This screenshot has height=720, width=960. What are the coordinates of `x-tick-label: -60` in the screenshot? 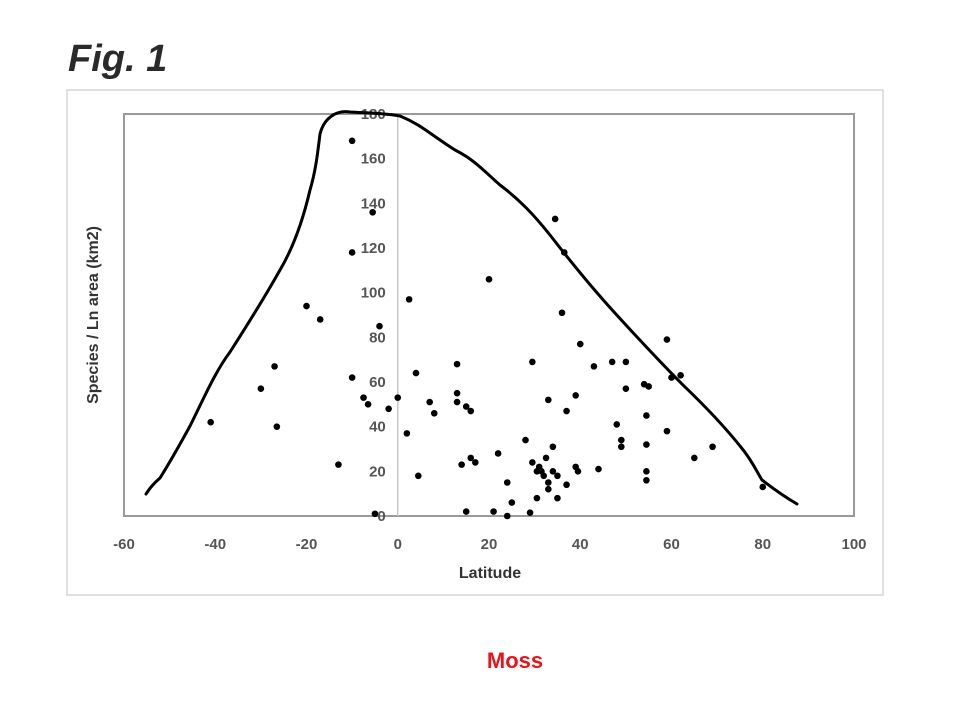 It's located at (124, 544).